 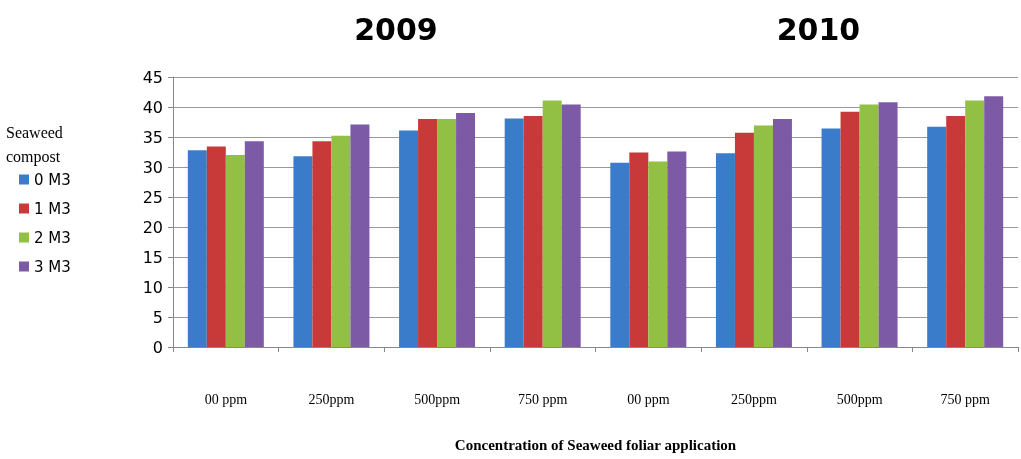 What do you see at coordinates (157, 317) in the screenshot?
I see `y-tick-label: 5` at bounding box center [157, 317].